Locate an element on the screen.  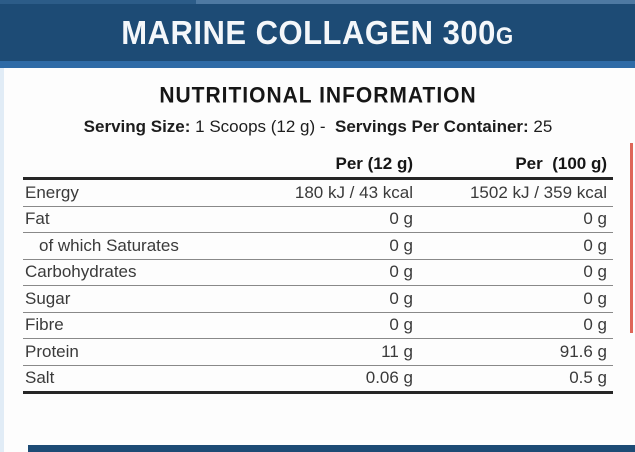
table-row: of which Saturates 0 g 0 g is located at coordinates (318, 246).